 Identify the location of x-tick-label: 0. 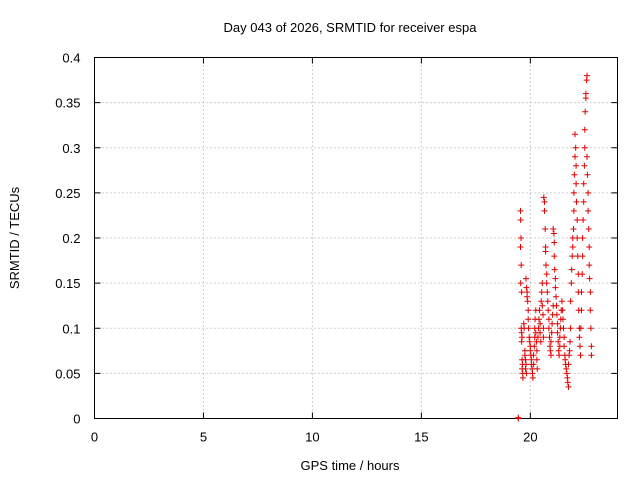
(94, 437).